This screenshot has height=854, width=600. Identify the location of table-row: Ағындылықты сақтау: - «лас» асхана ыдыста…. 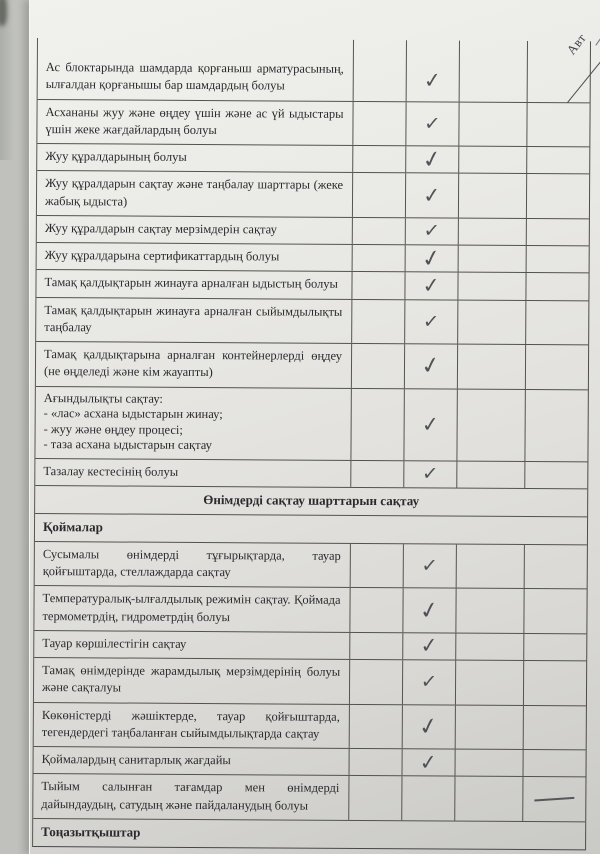
(311, 424).